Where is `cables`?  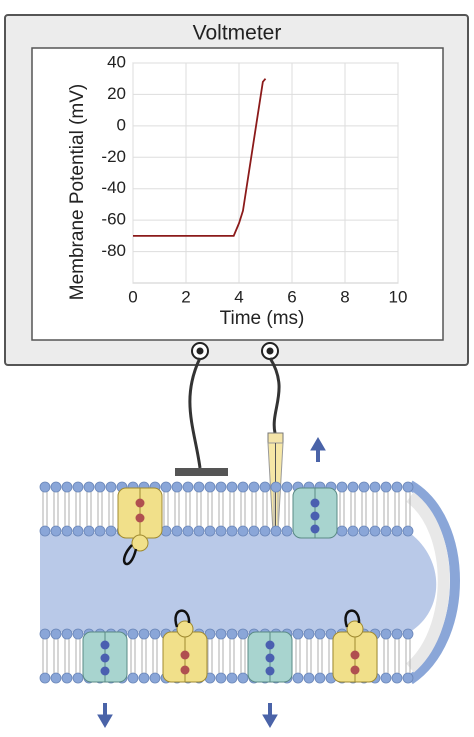 cables is located at coordinates (229, 454).